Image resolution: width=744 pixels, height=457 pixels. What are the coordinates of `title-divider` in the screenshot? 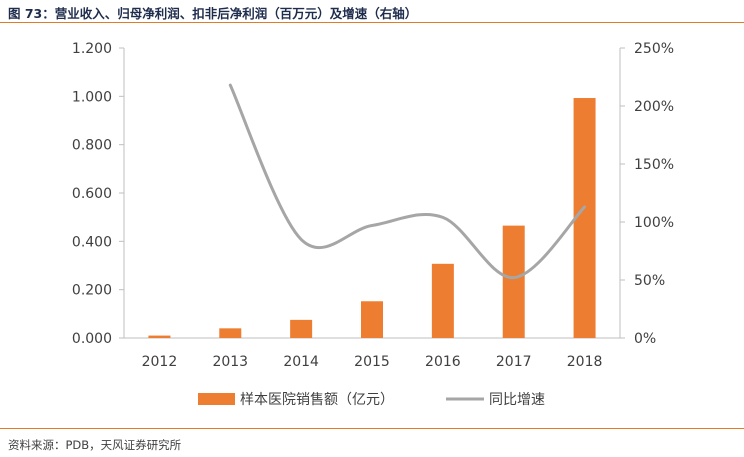 It's located at (372, 22).